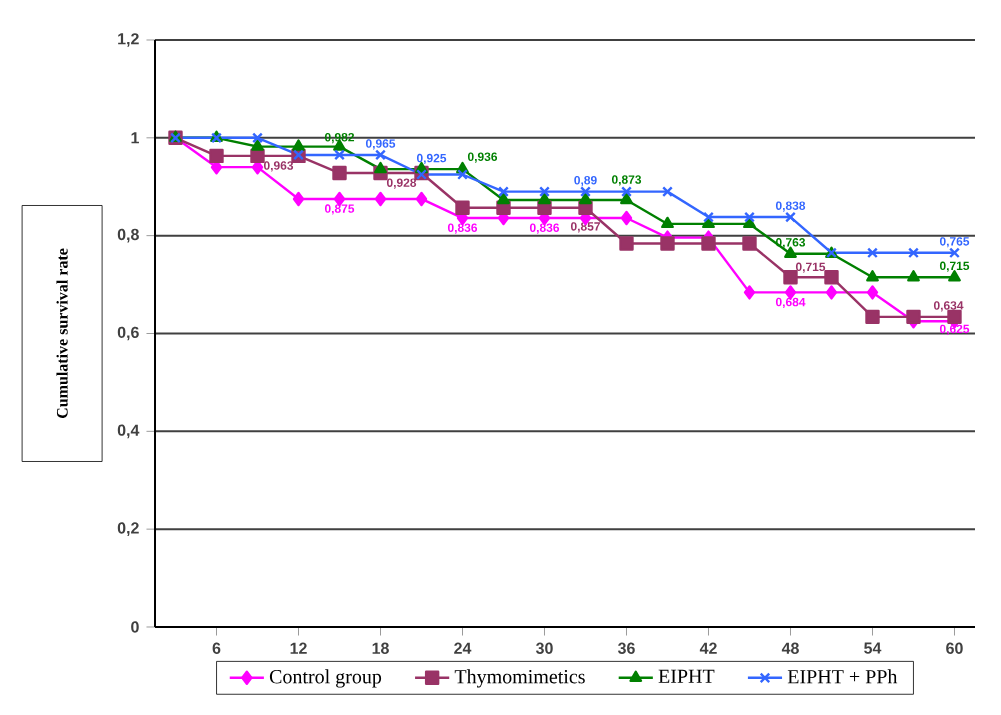 This screenshot has height=715, width=1001. I want to click on data-label: 0,873, so click(626, 180).